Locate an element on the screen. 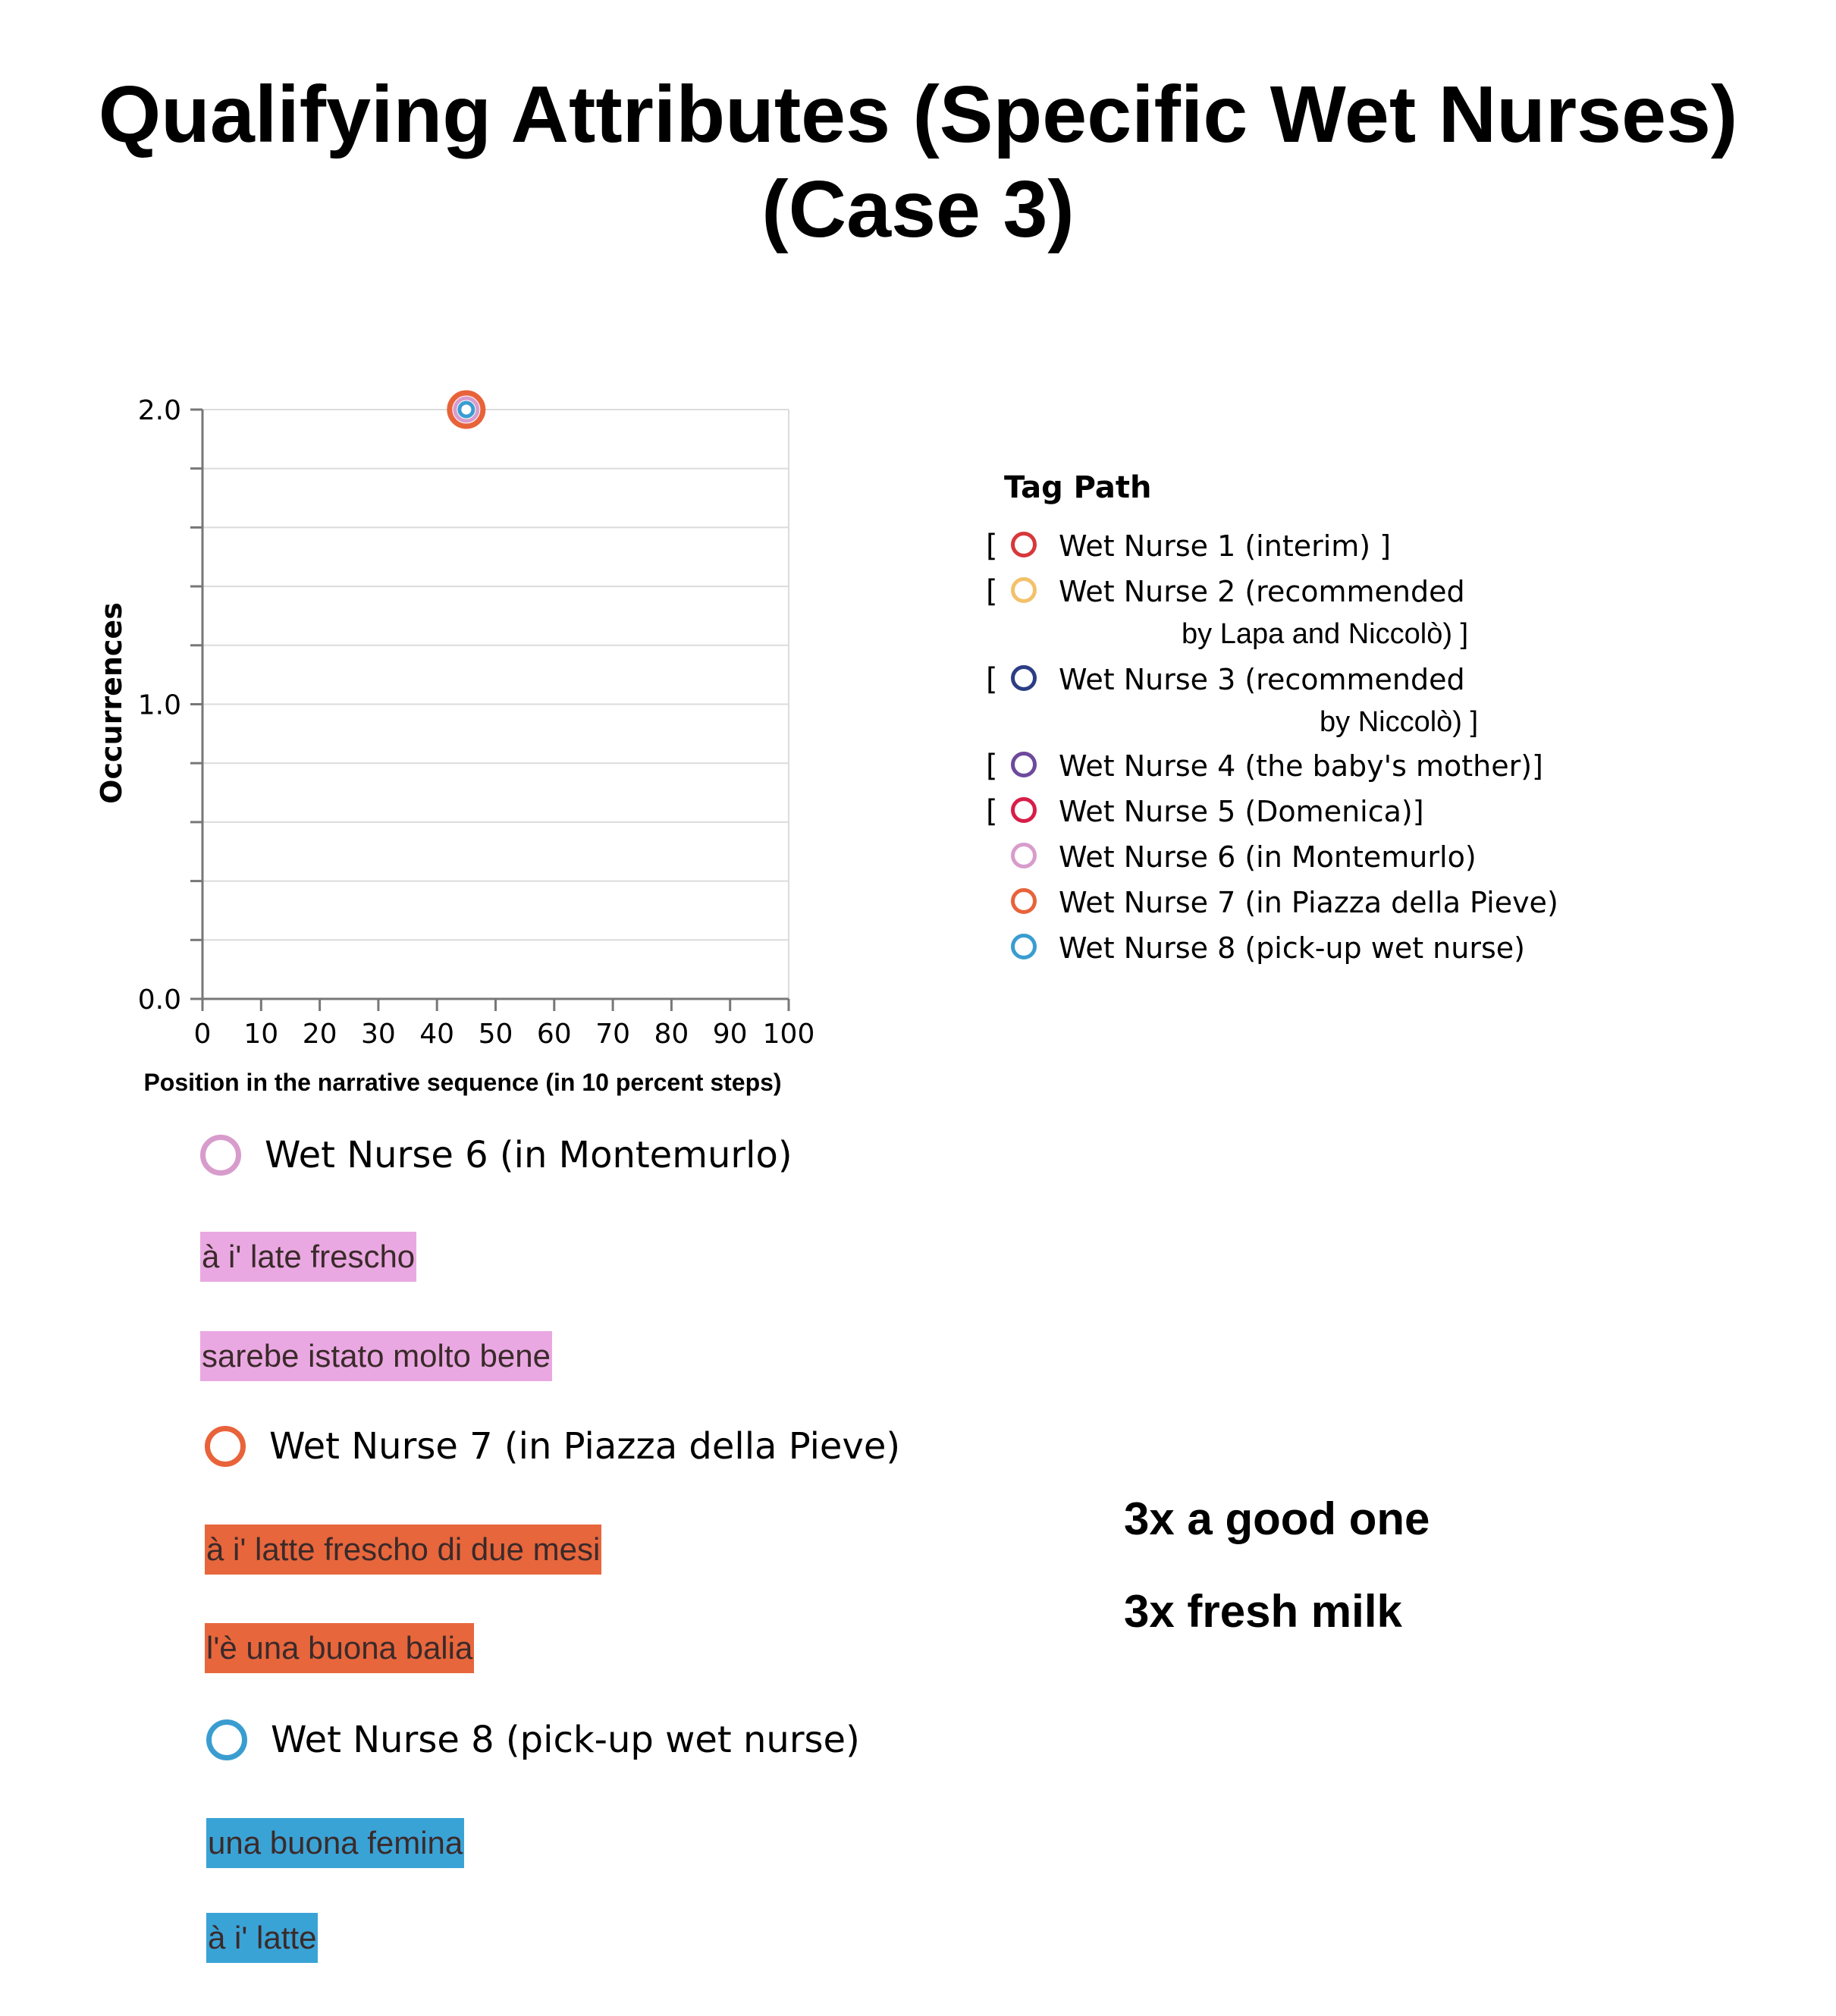  x-tick-label: 90 is located at coordinates (730, 1034).